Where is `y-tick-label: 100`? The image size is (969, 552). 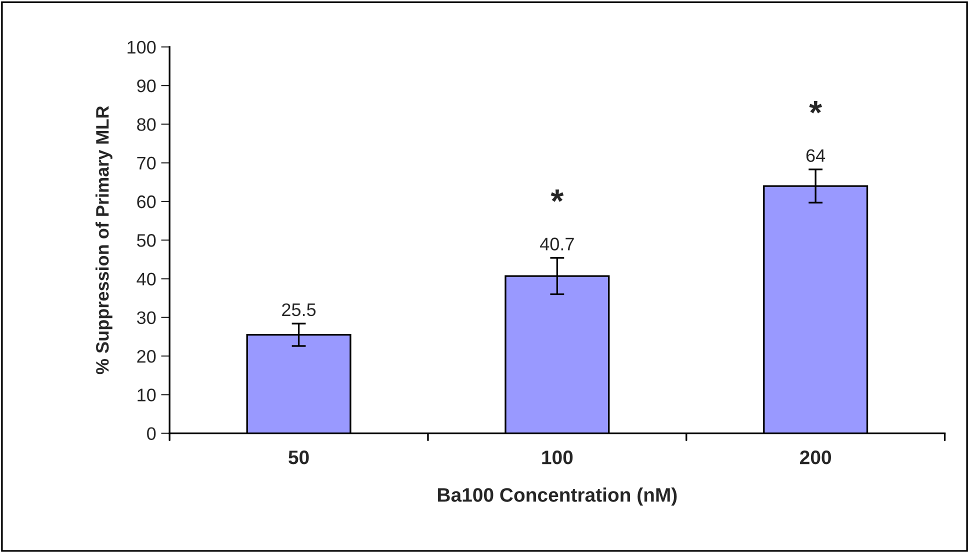 y-tick-label: 100 is located at coordinates (142, 47).